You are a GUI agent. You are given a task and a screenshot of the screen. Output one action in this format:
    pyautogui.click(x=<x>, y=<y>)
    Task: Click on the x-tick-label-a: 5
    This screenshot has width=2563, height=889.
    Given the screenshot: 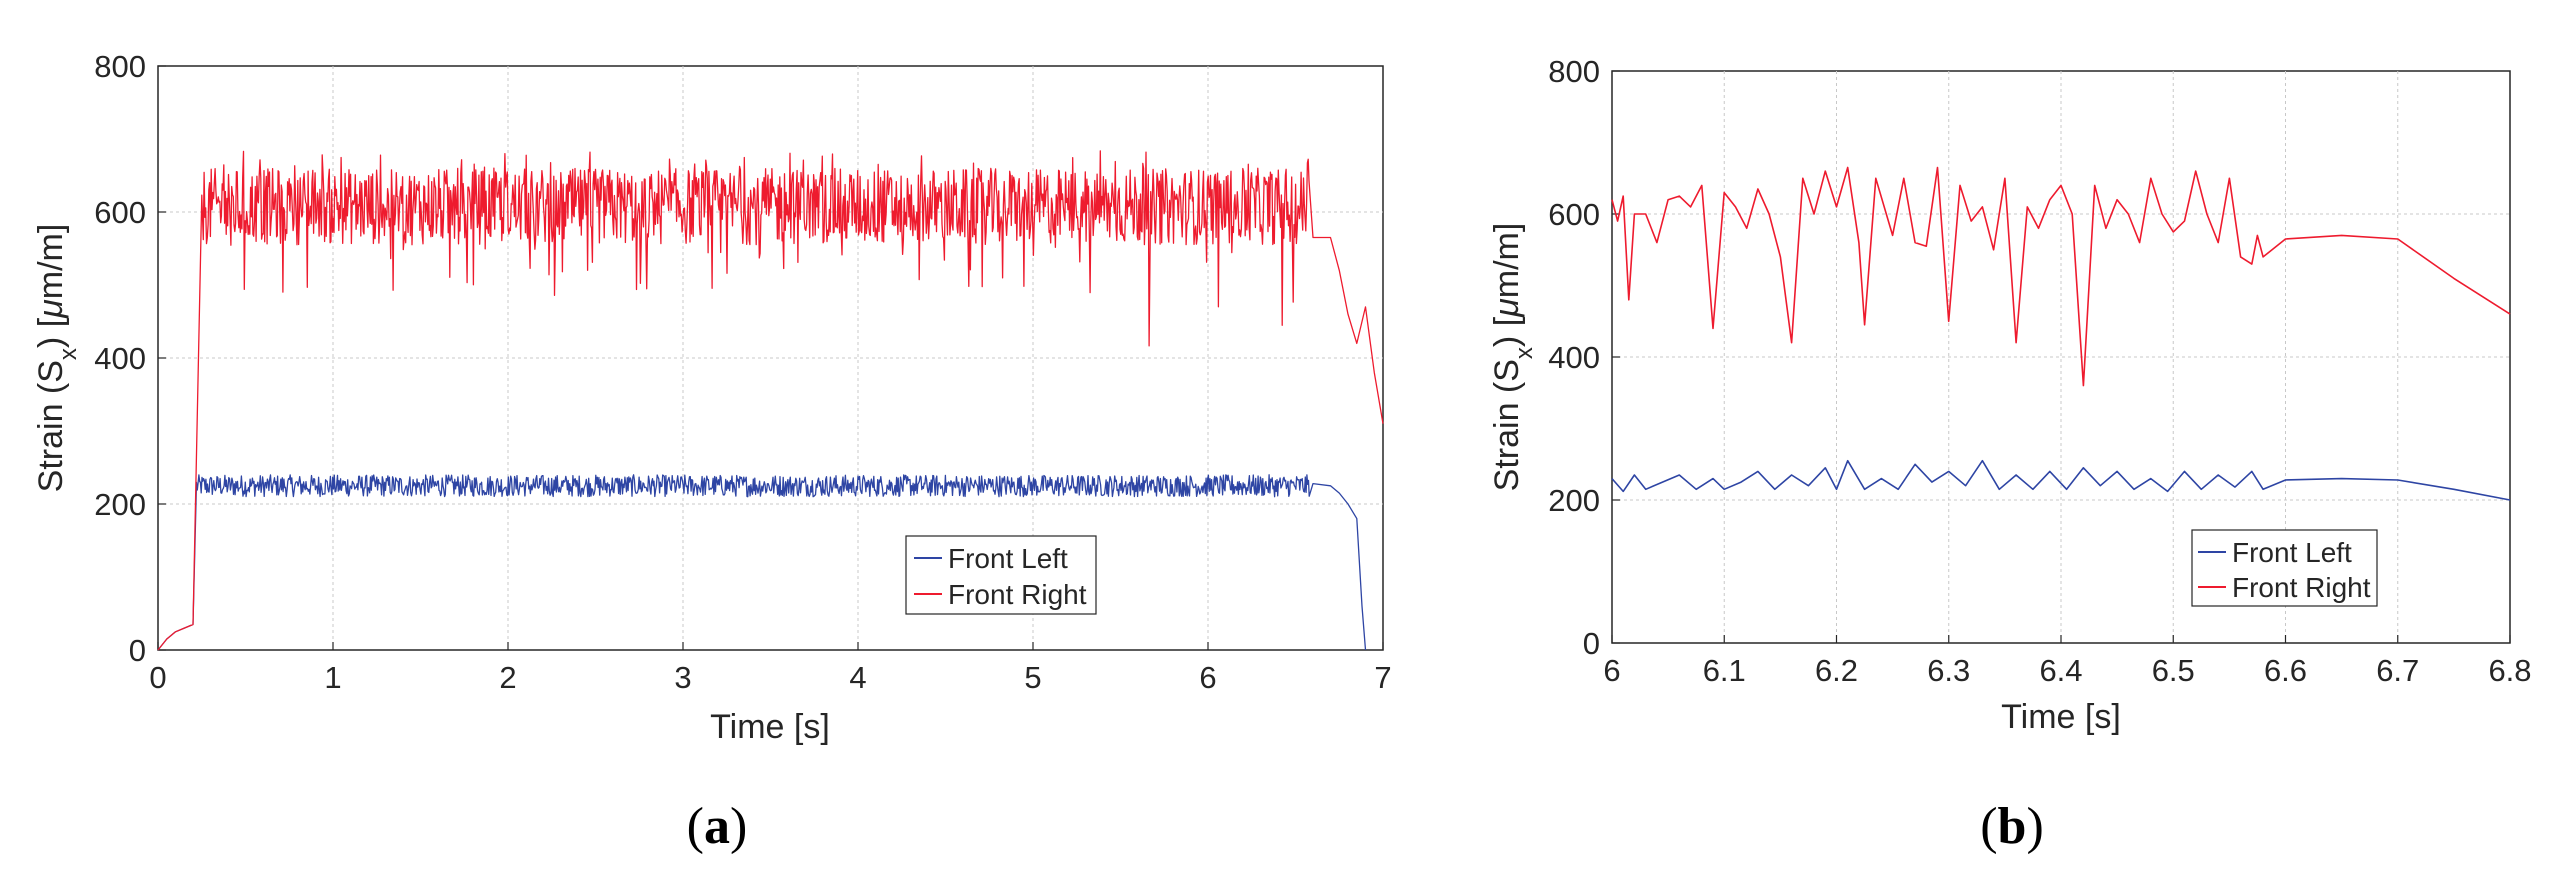 What is the action you would take?
    pyautogui.click(x=1032, y=677)
    